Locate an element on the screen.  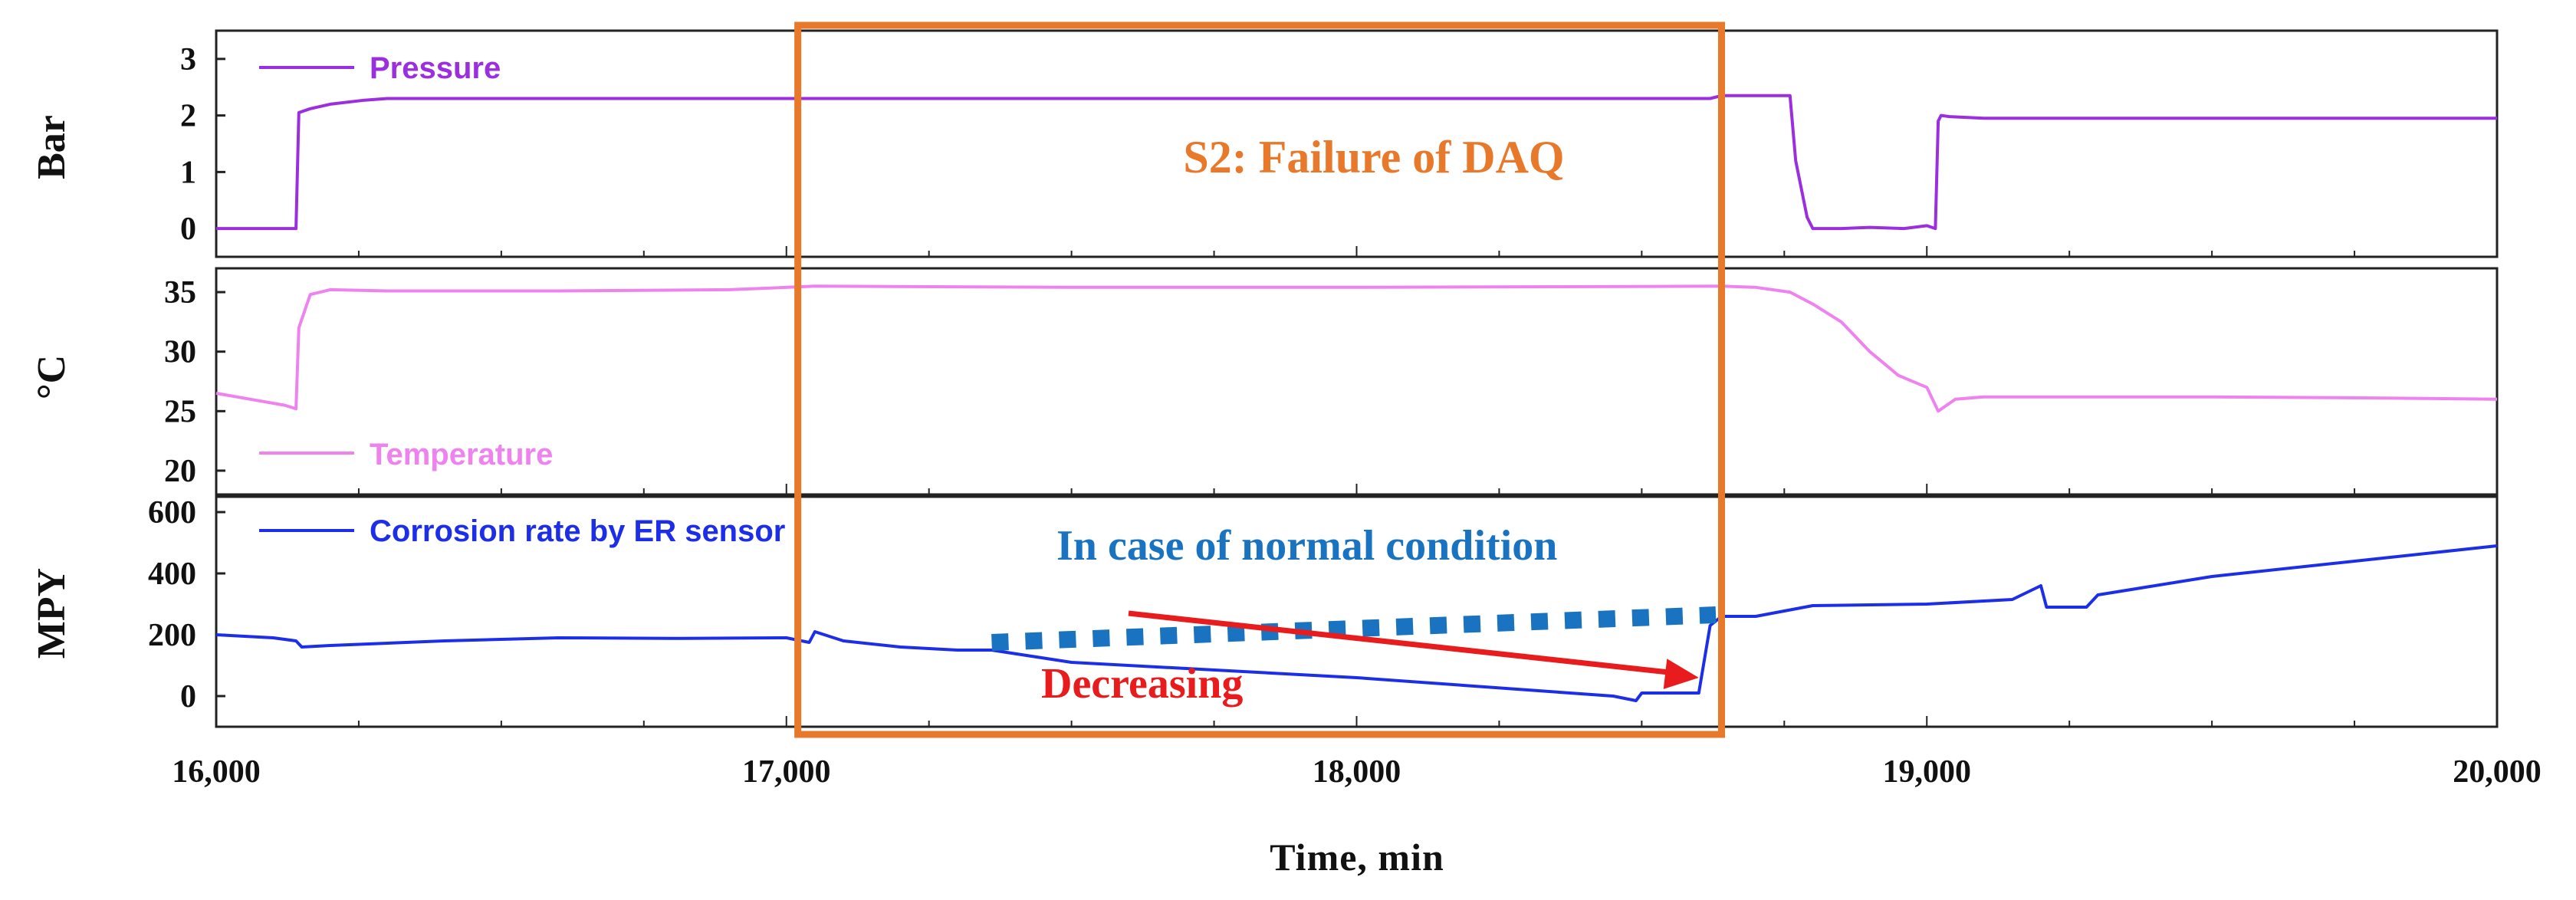
x-axis-title: Time, min is located at coordinates (1357, 858).